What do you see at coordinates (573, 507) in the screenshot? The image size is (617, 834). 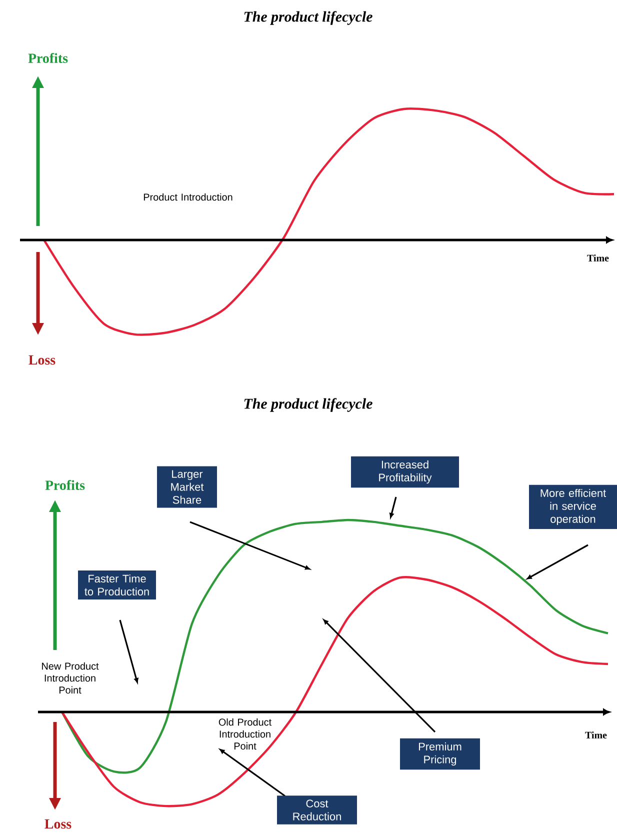 I see `annotation: More efficient in service operation` at bounding box center [573, 507].